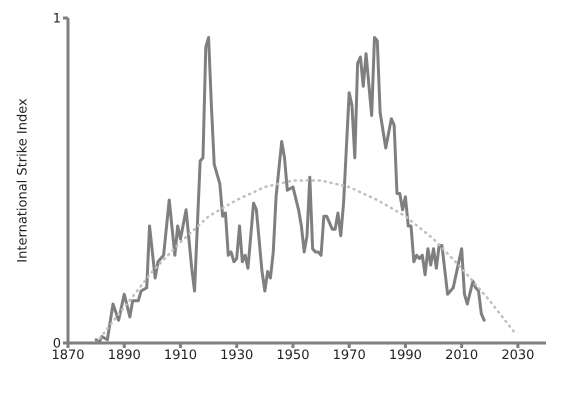  What do you see at coordinates (517, 356) in the screenshot?
I see `x-tick-label: 2030` at bounding box center [517, 356].